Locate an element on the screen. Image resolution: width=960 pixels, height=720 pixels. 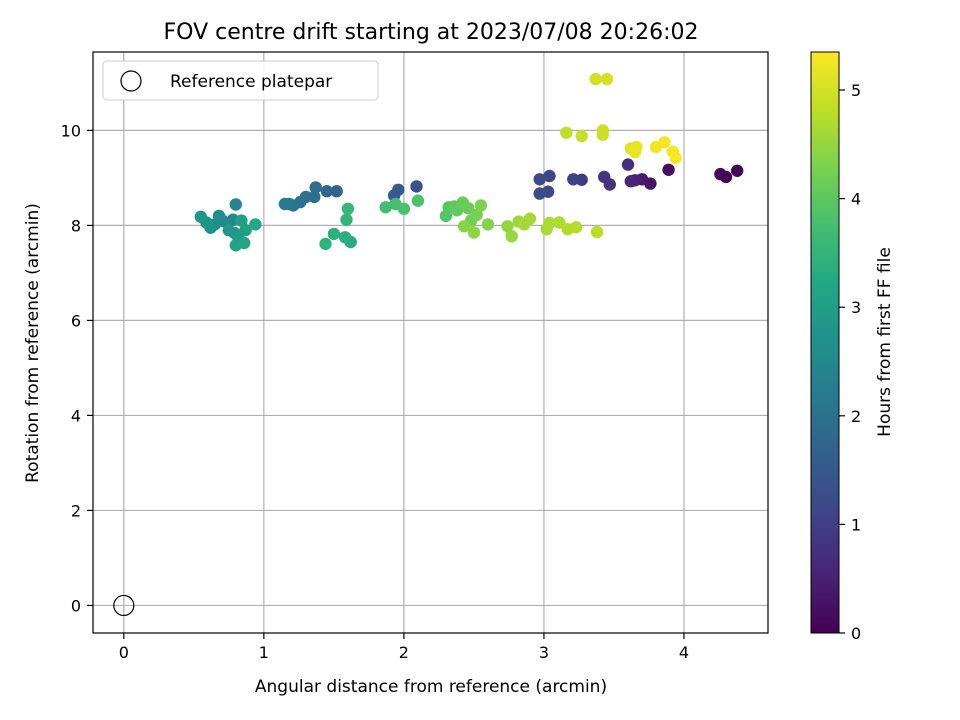
colorbar-tick-label: 0 is located at coordinates (856, 633).